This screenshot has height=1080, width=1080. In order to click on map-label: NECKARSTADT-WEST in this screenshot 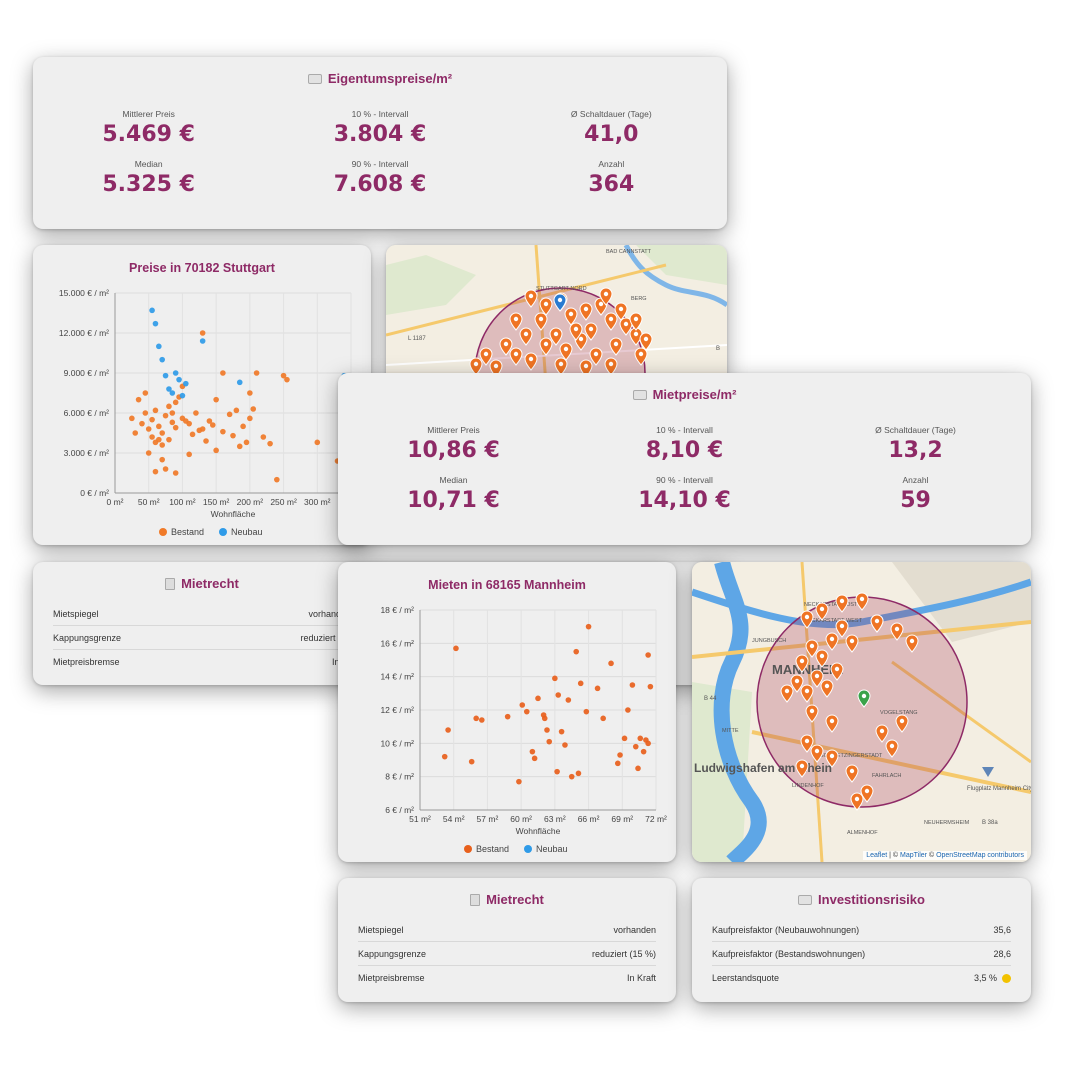, I will do `click(833, 621)`.